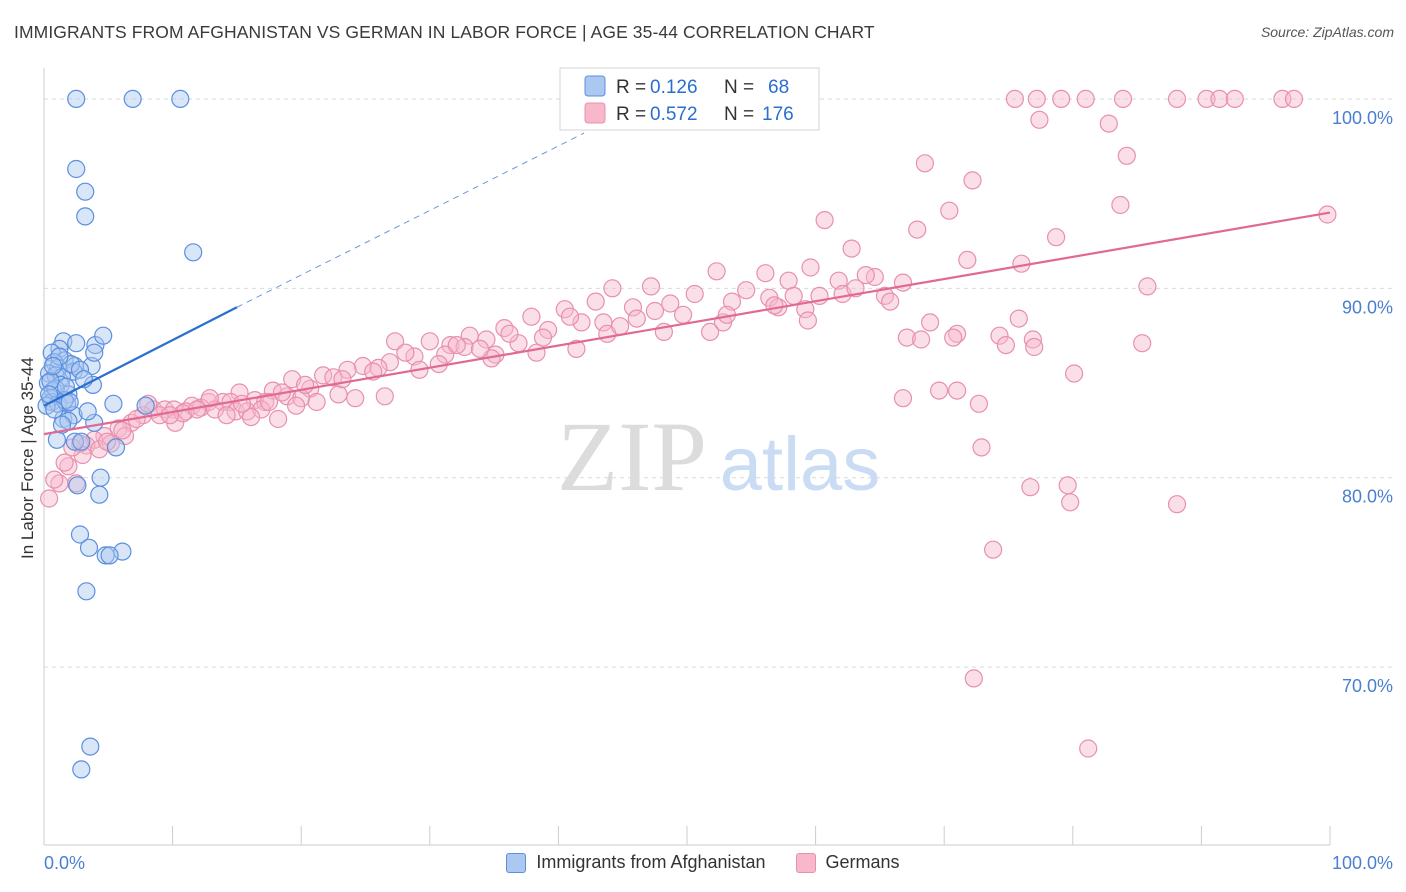  Describe the element at coordinates (631, 114) in the screenshot. I see `legend-r-label-pink: R =` at that location.